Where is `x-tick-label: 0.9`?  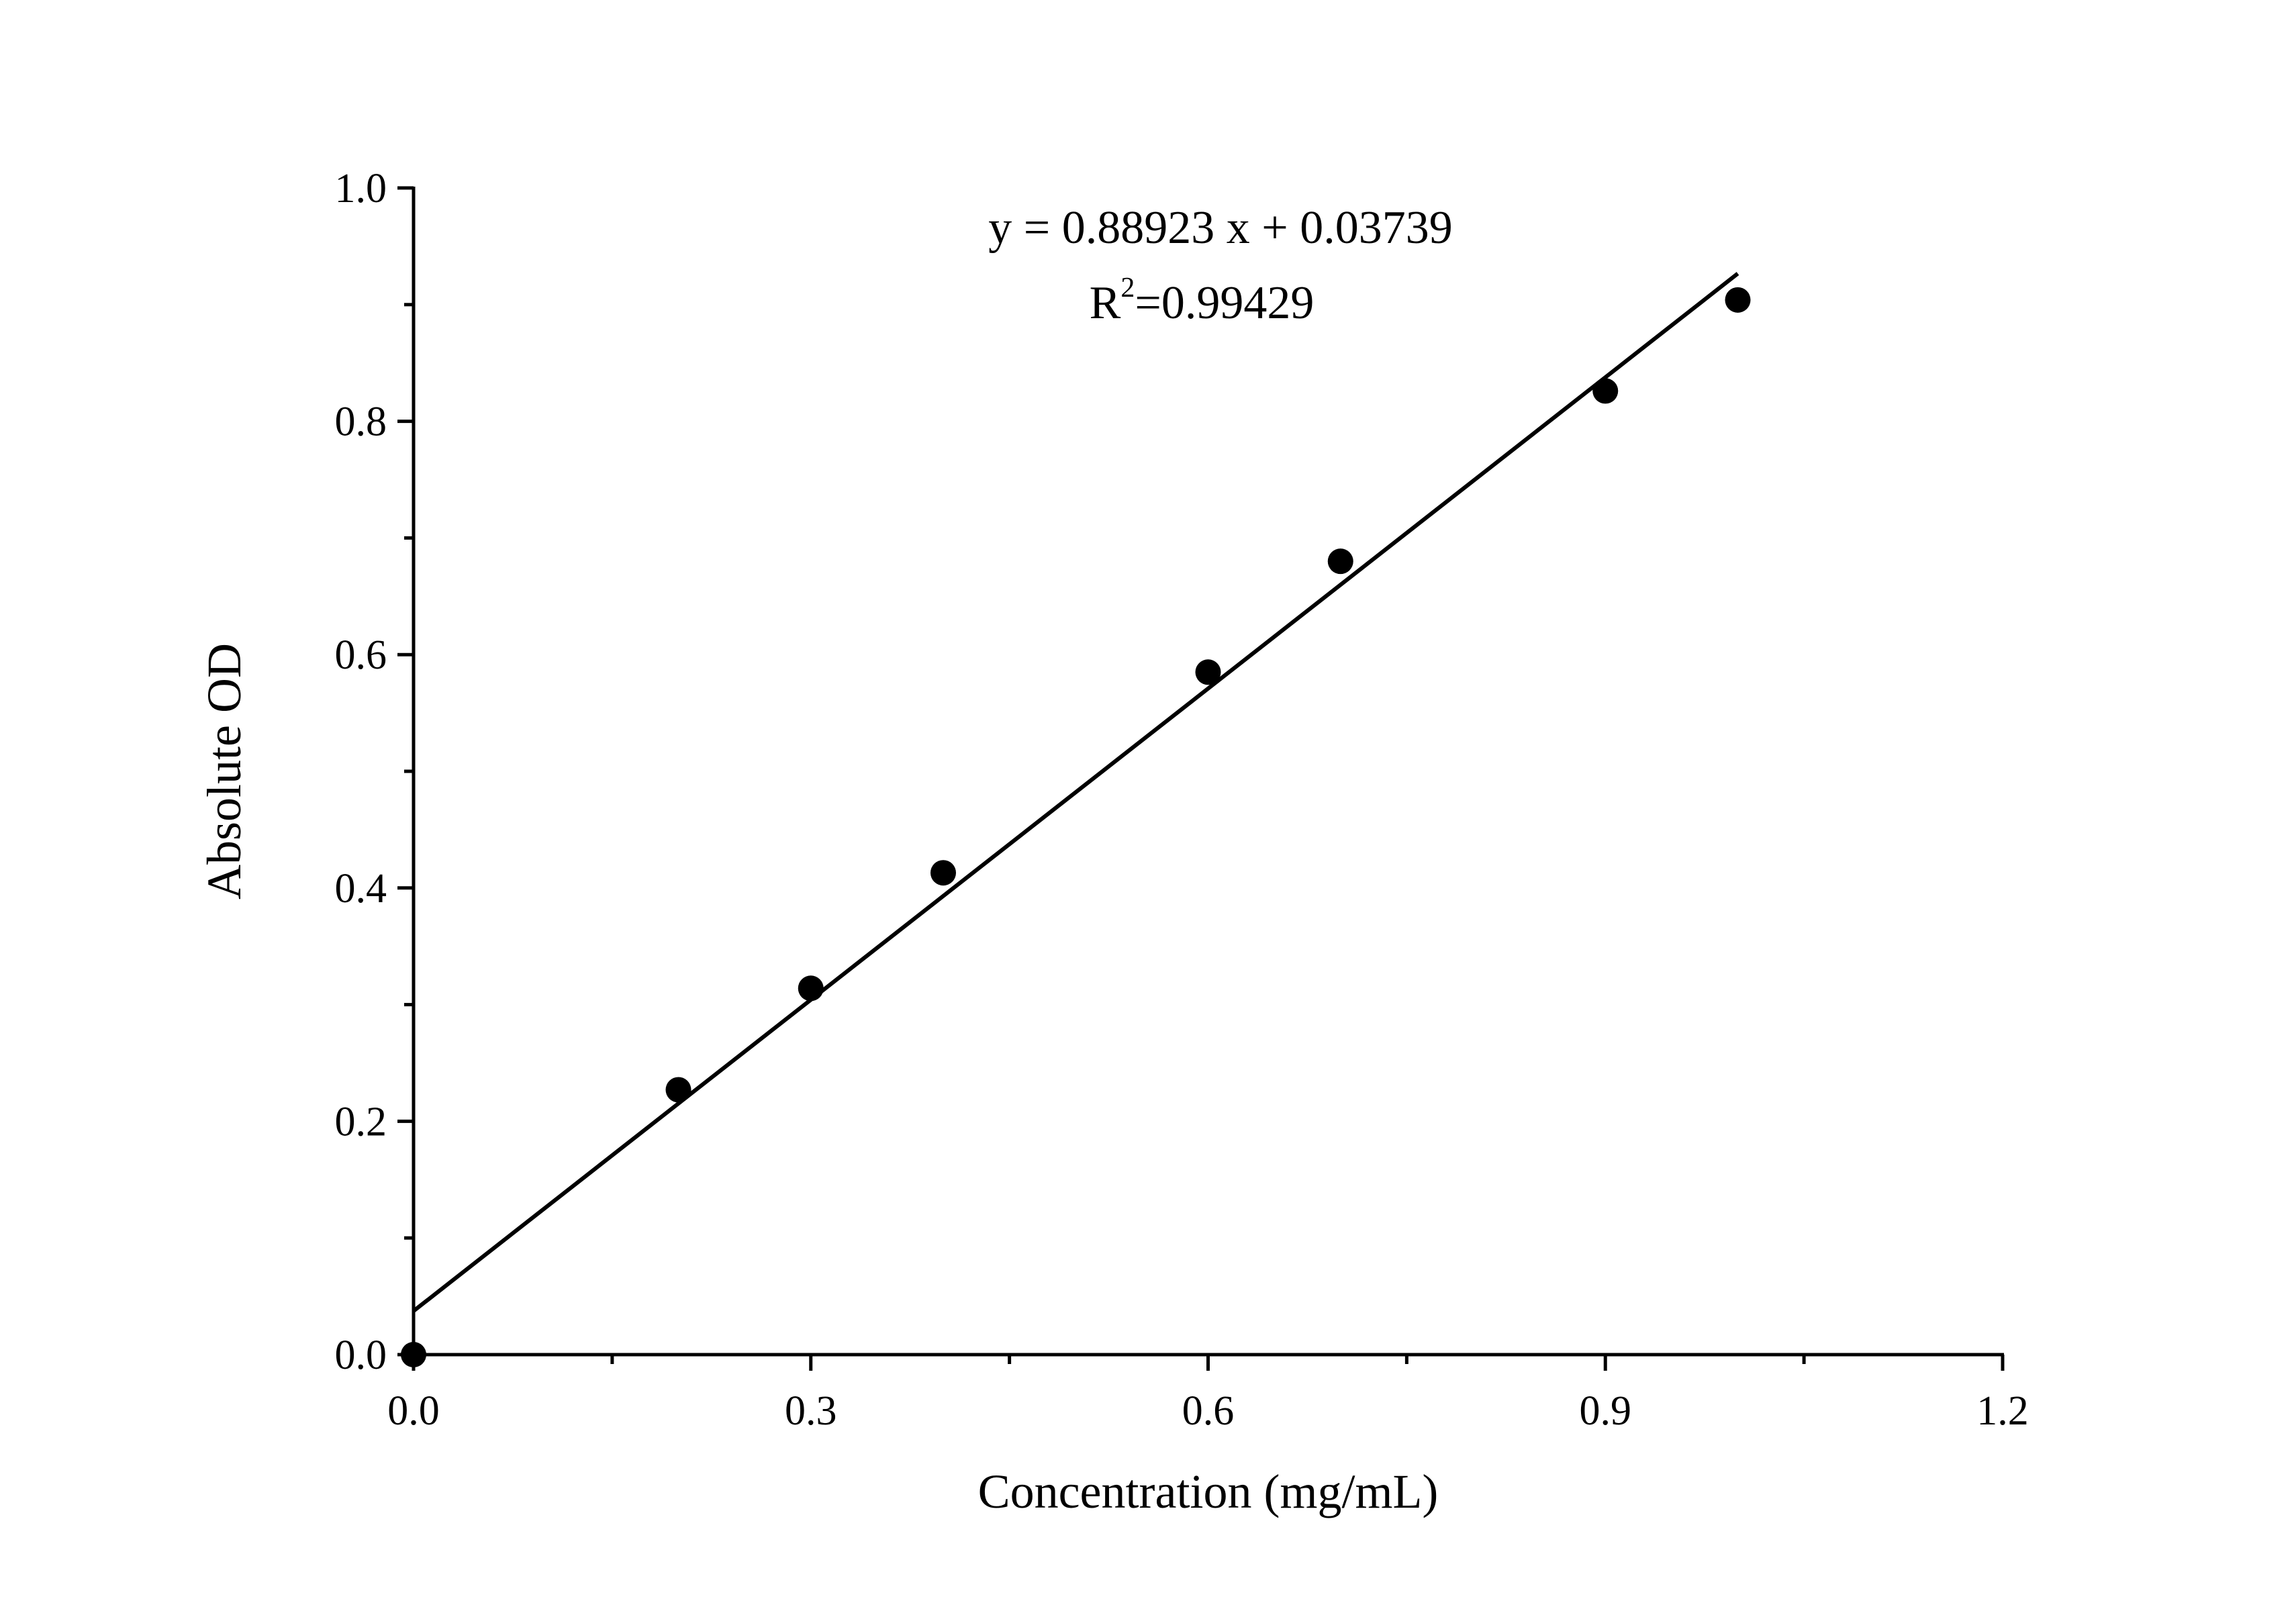
x-tick-label: 0.9 is located at coordinates (1606, 1411).